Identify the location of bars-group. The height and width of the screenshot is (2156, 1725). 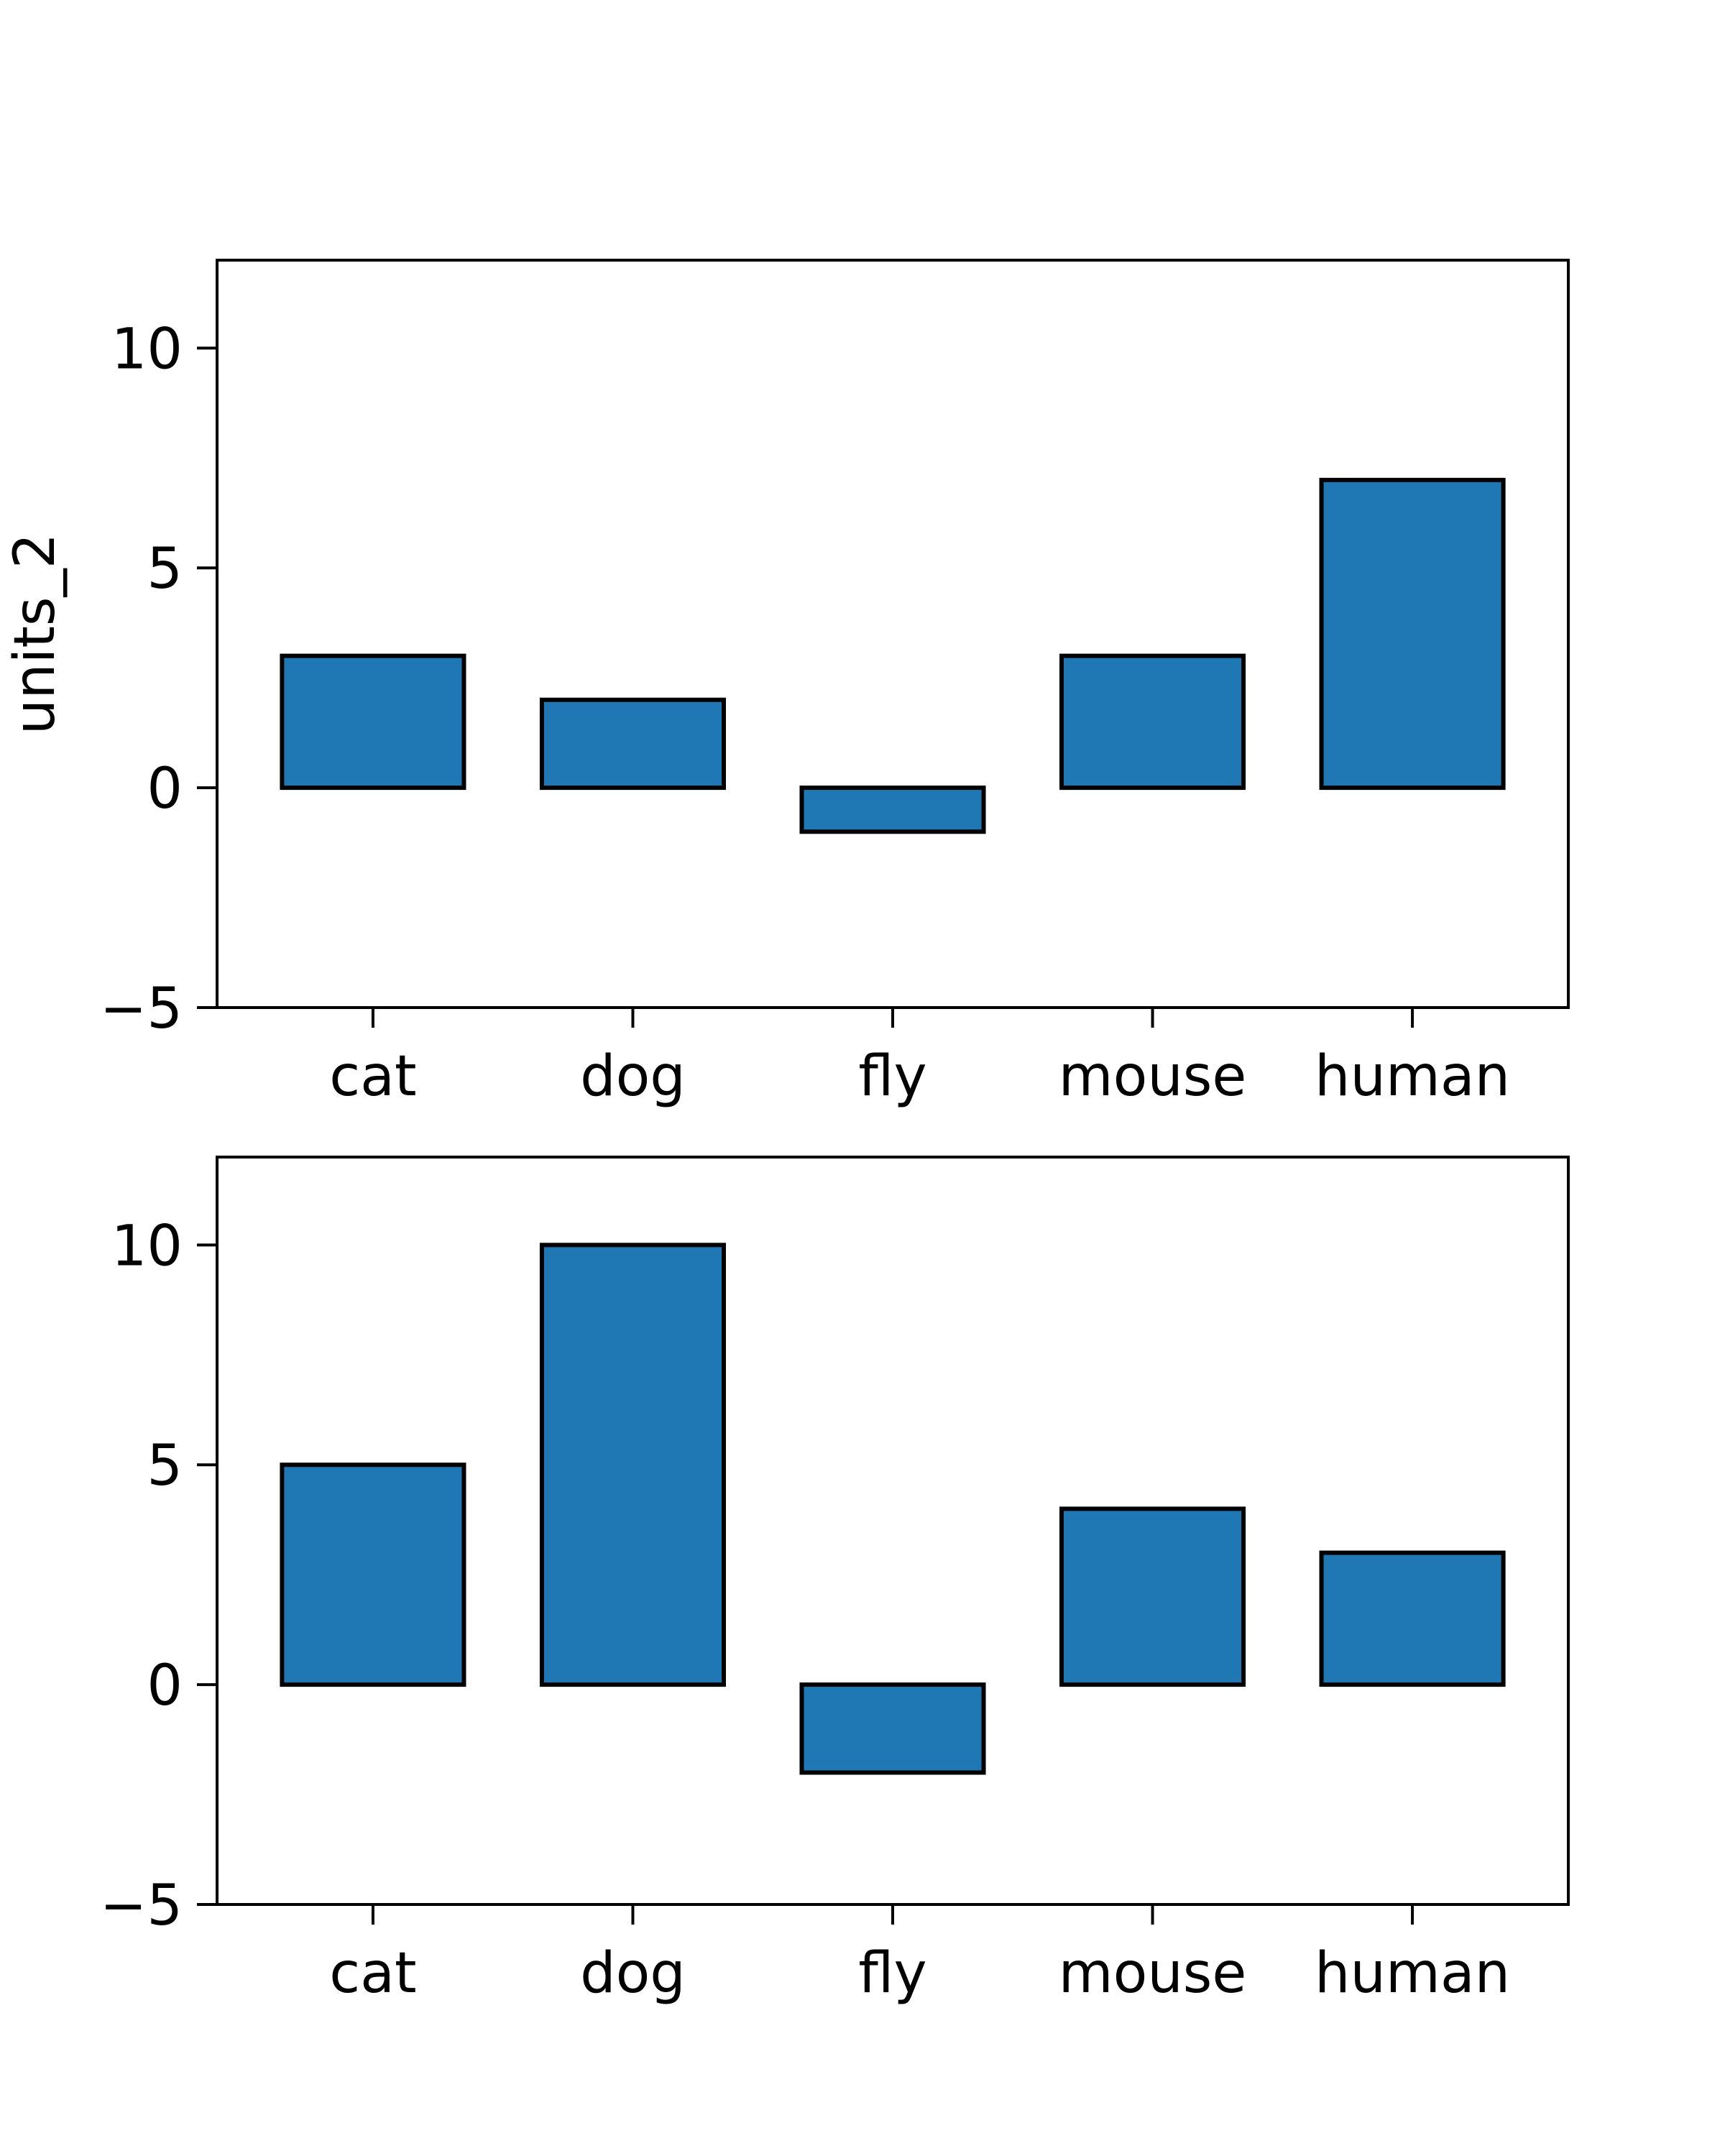
(893, 655).